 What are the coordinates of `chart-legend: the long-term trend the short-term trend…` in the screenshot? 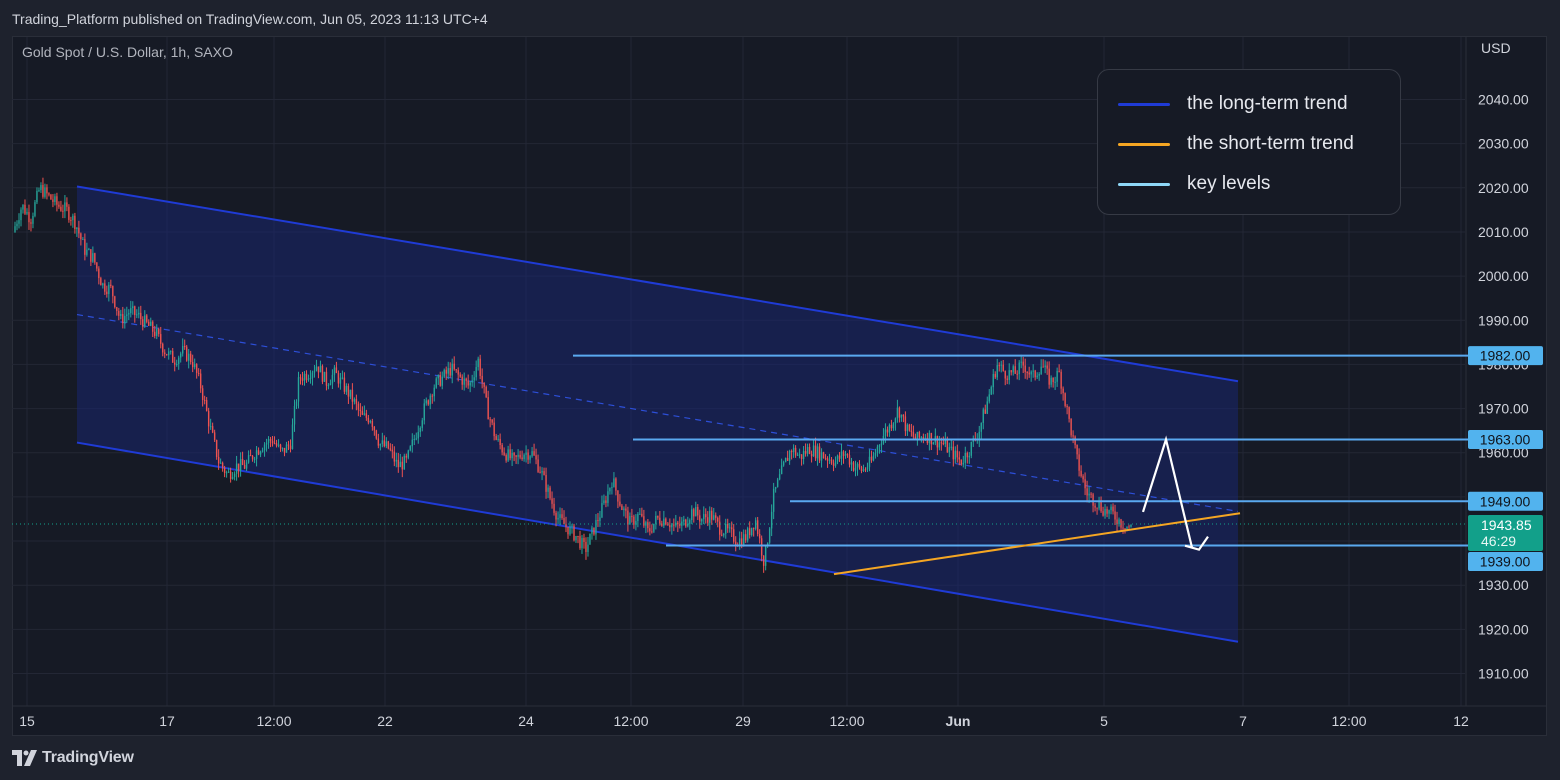 It's located at (1249, 142).